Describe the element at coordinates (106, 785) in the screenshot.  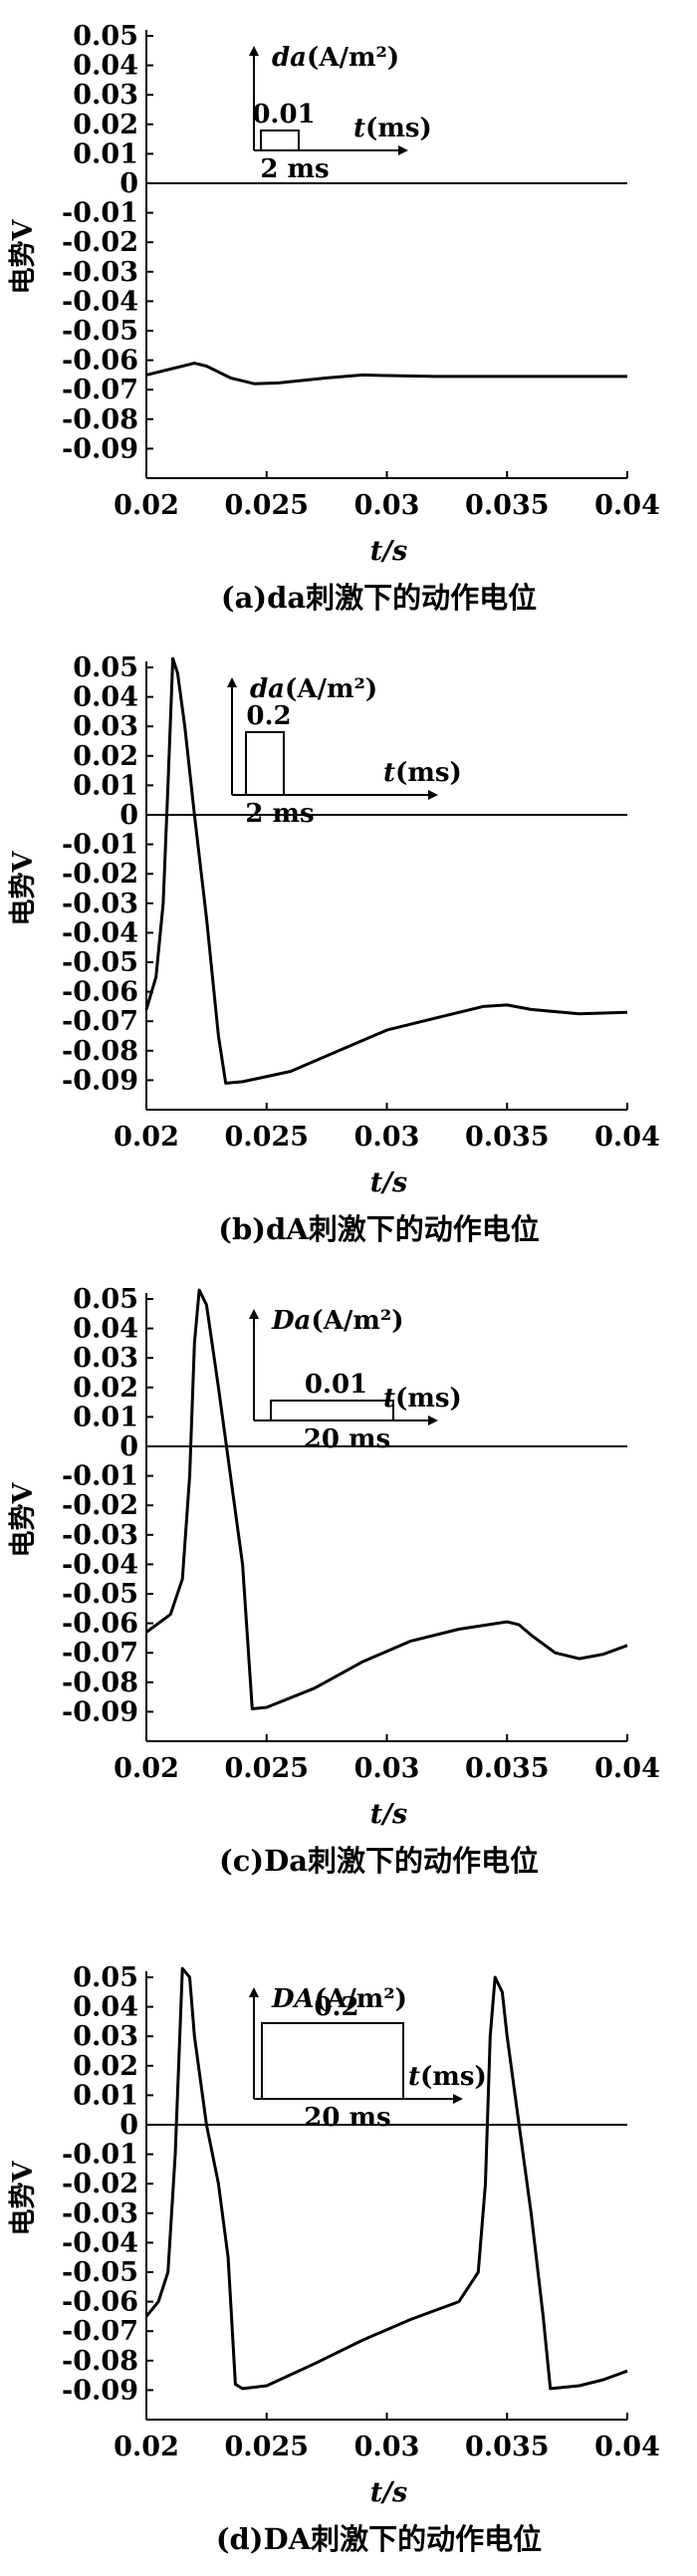
I see `y-tick-label: 0.01` at that location.